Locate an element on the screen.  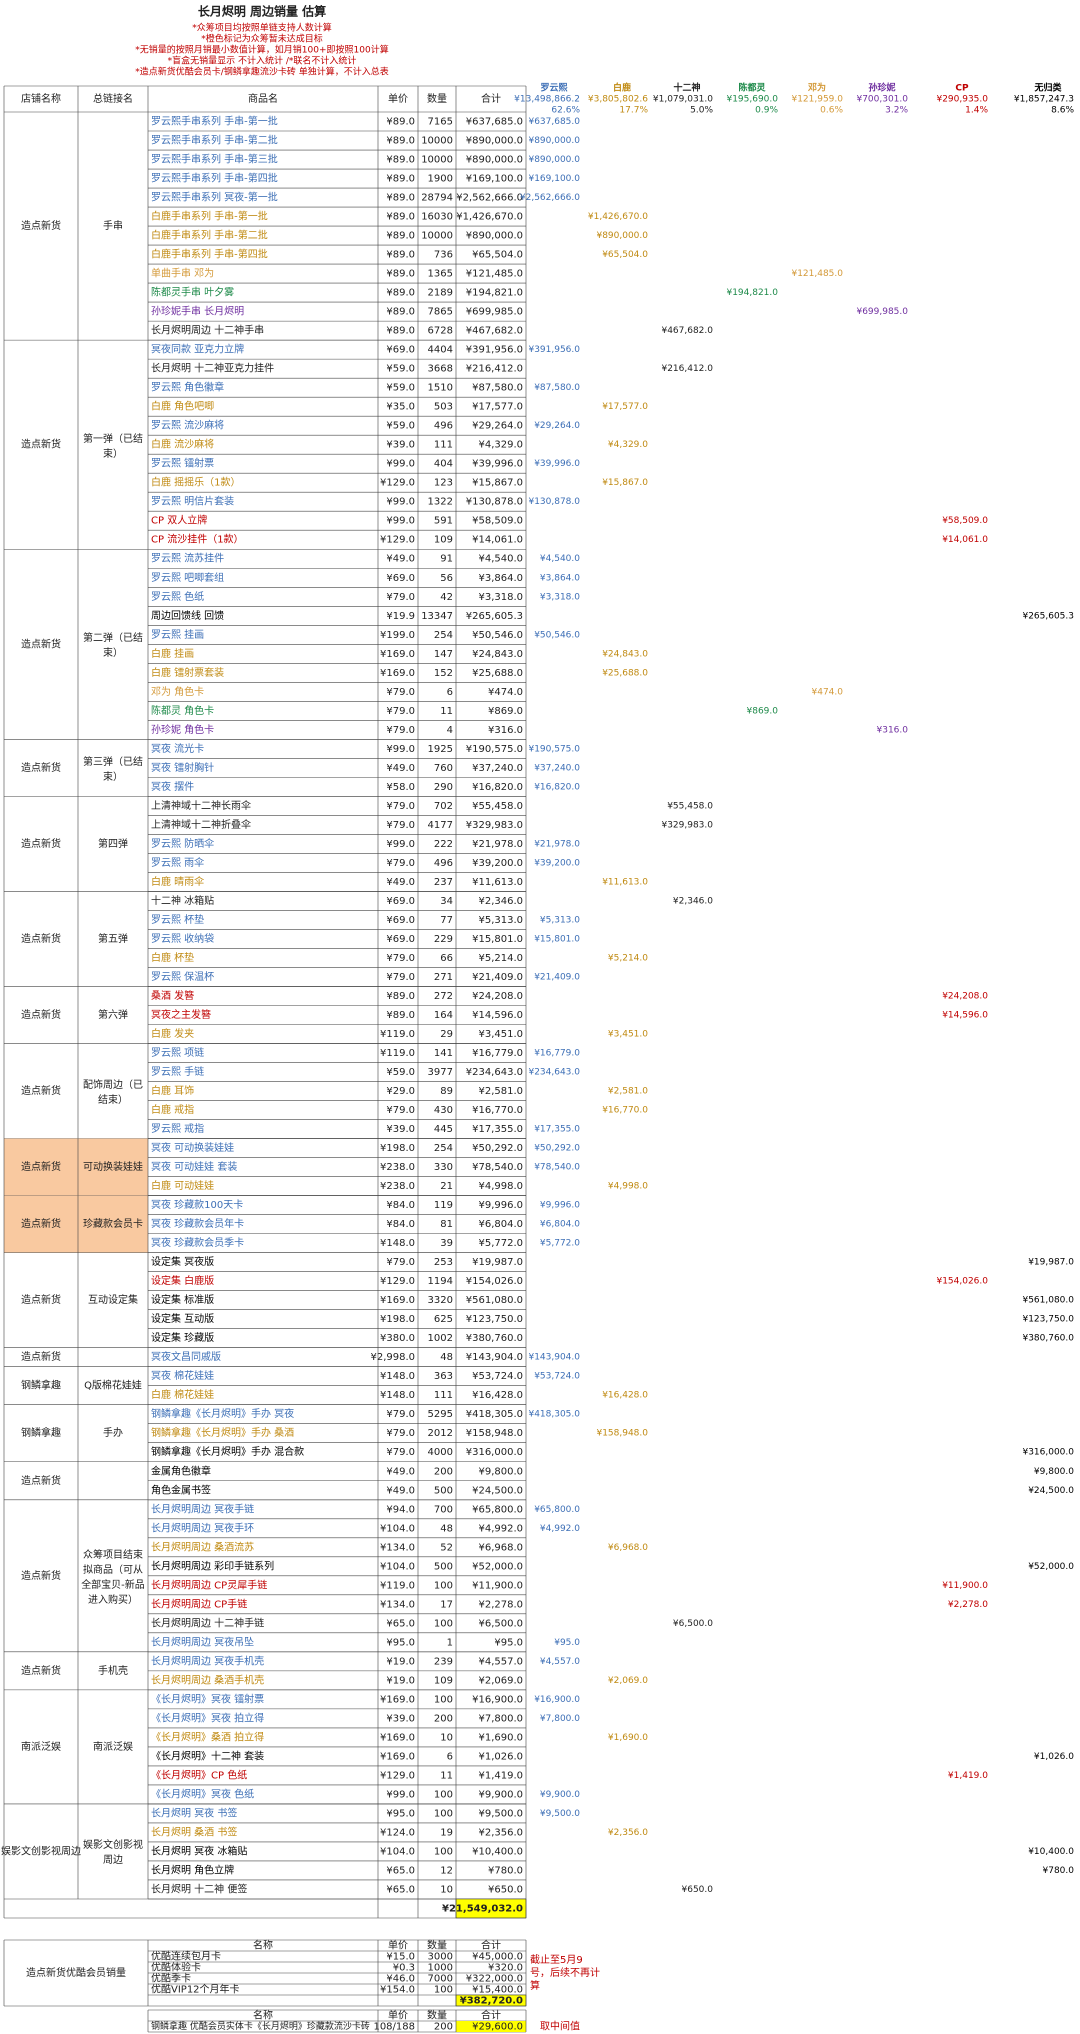
quantity: 496 is located at coordinates (443, 863).